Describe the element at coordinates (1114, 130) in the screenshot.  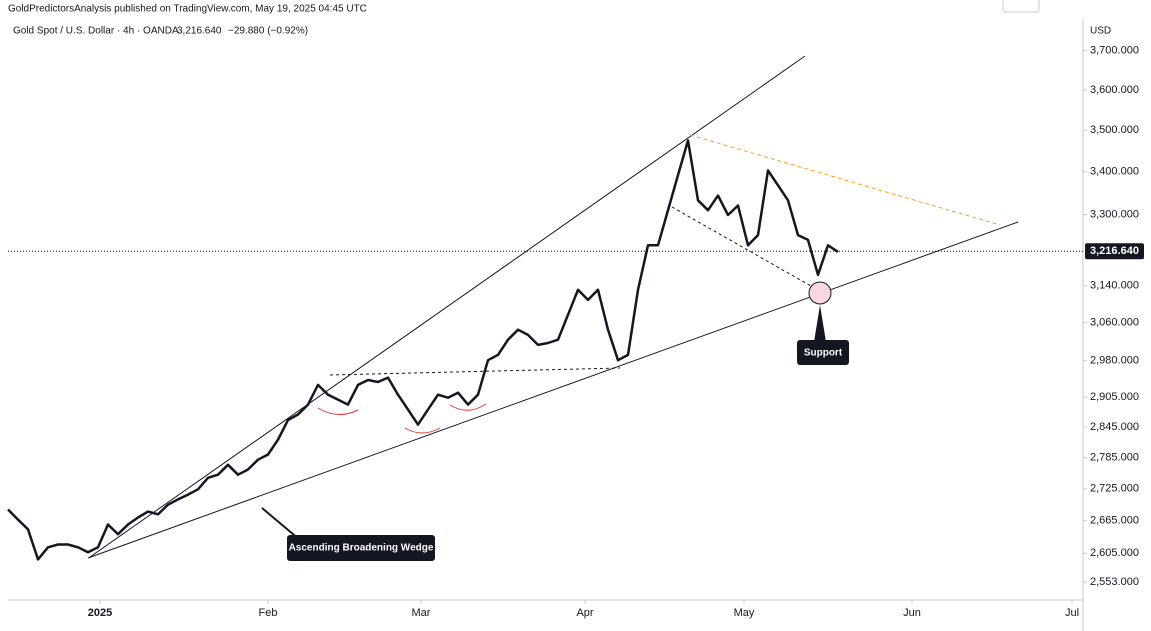
I see `y-tick-label: 3,500.000` at that location.